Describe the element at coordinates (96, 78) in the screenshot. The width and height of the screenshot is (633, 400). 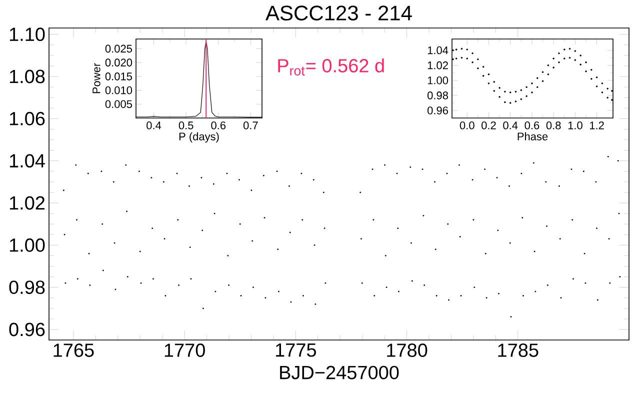
I see `y-axis-title: Power` at that location.